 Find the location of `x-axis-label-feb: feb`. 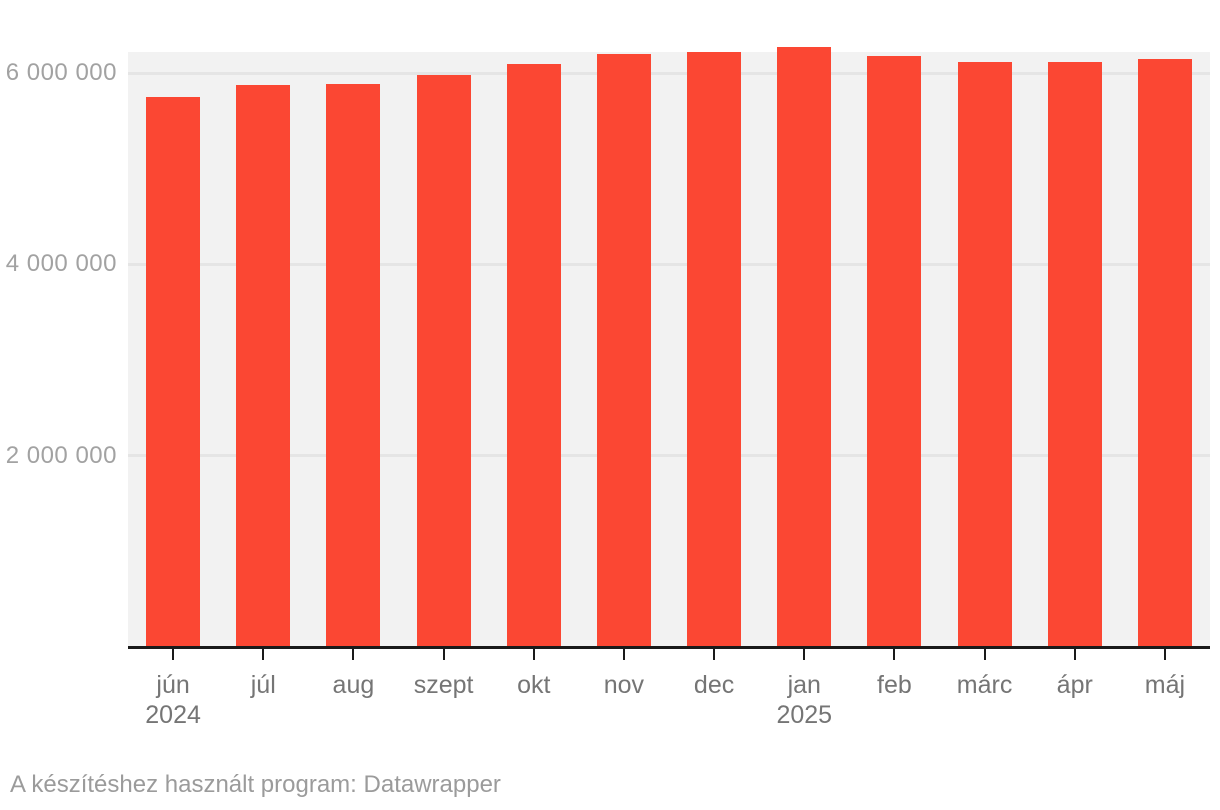

x-axis-label-feb: feb is located at coordinates (894, 685).